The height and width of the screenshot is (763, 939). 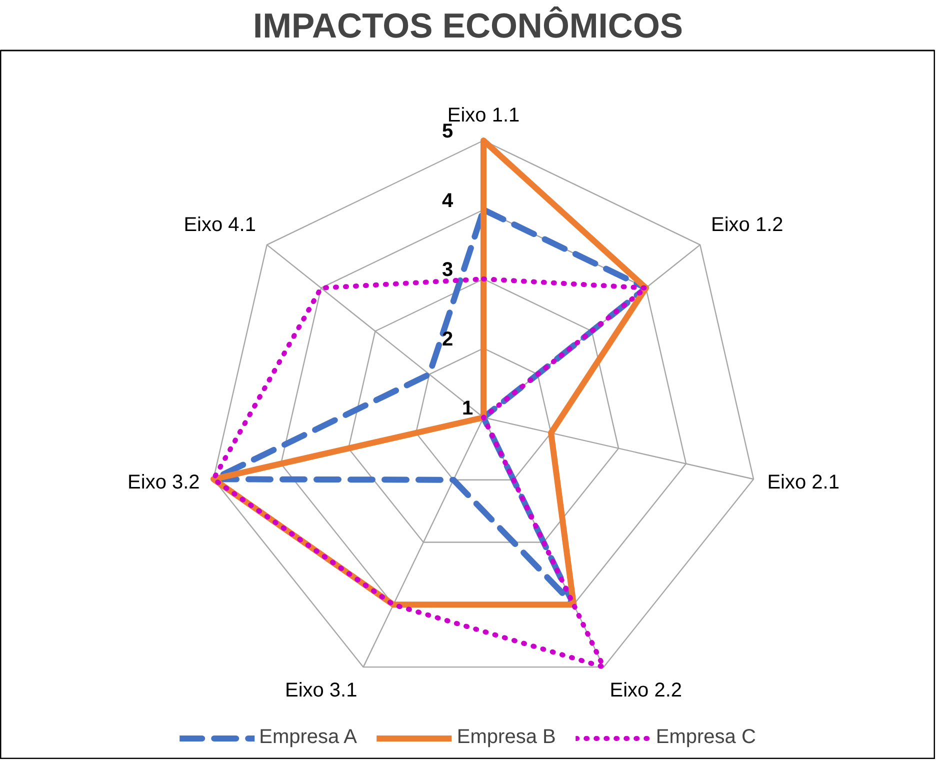 I want to click on spoke-label: Eixo 3.1, so click(x=321, y=691).